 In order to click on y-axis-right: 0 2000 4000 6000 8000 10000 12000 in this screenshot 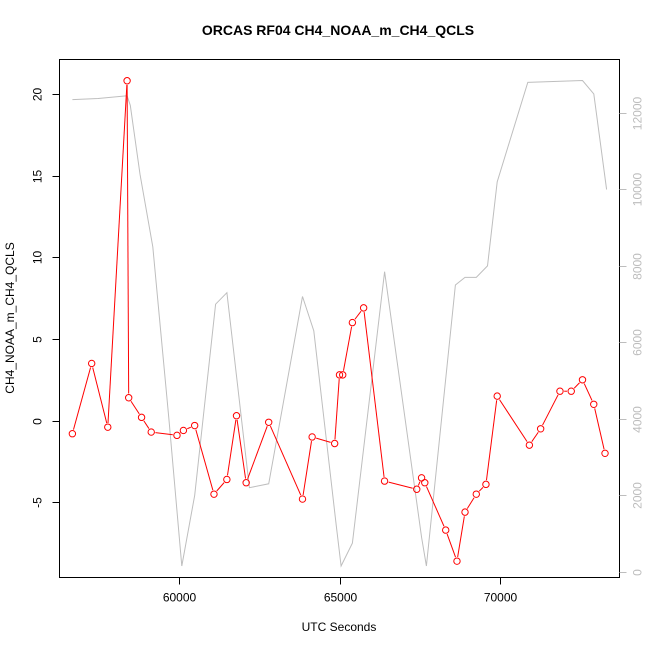, I will do `click(632, 336)`.